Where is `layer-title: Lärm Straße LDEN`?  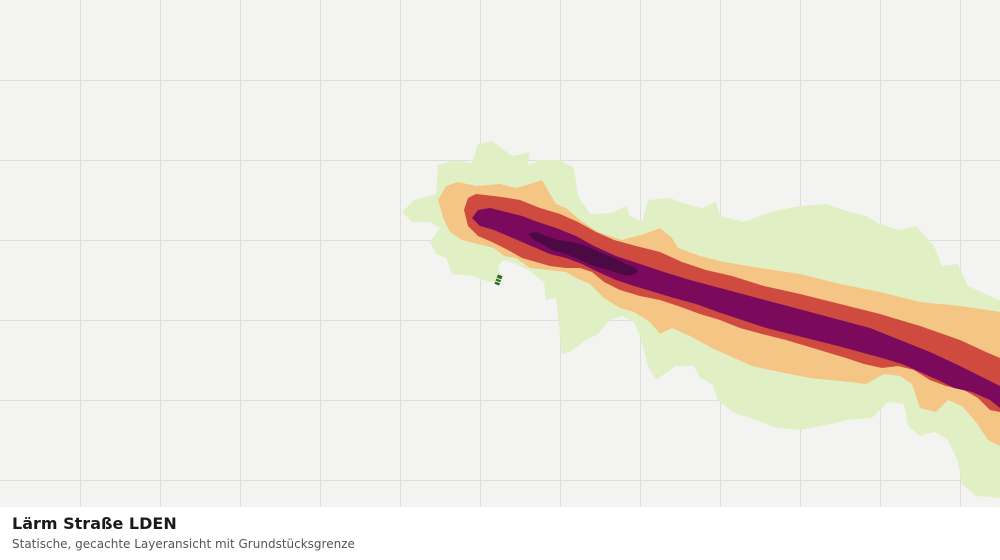 layer-title: Lärm Straße LDEN is located at coordinates (94, 523).